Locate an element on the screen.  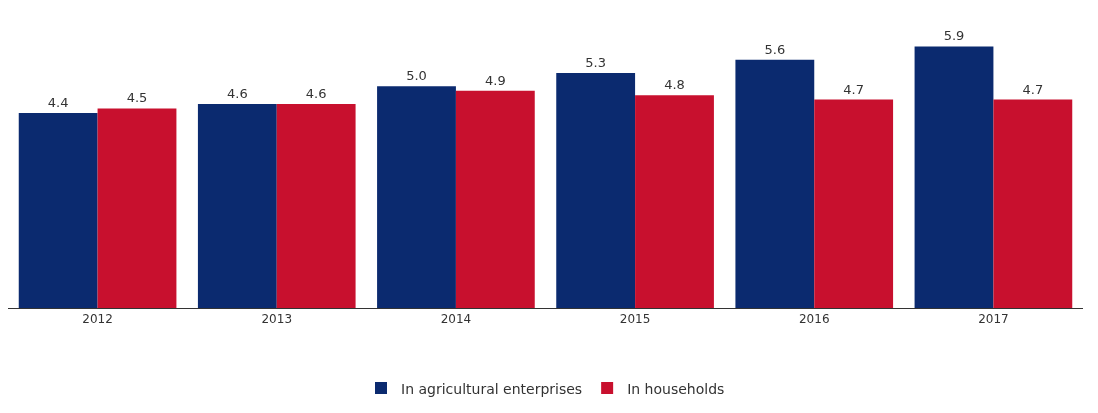
x-tick-label: 2015 is located at coordinates (635, 319).